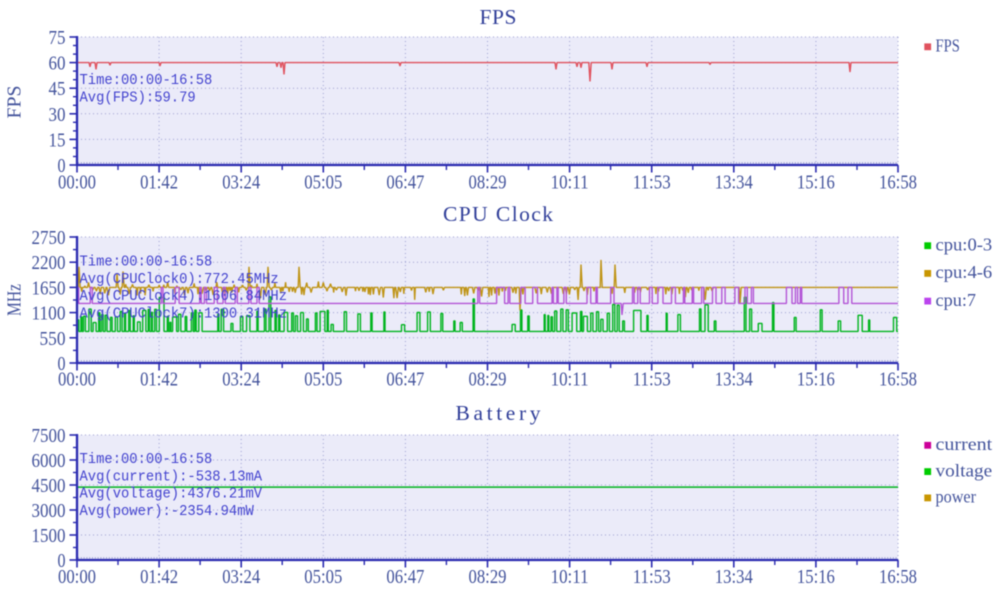 This screenshot has width=1000, height=603. What do you see at coordinates (171, 476) in the screenshot?
I see `svg-text: Avg(current):-538.13mA` at bounding box center [171, 476].